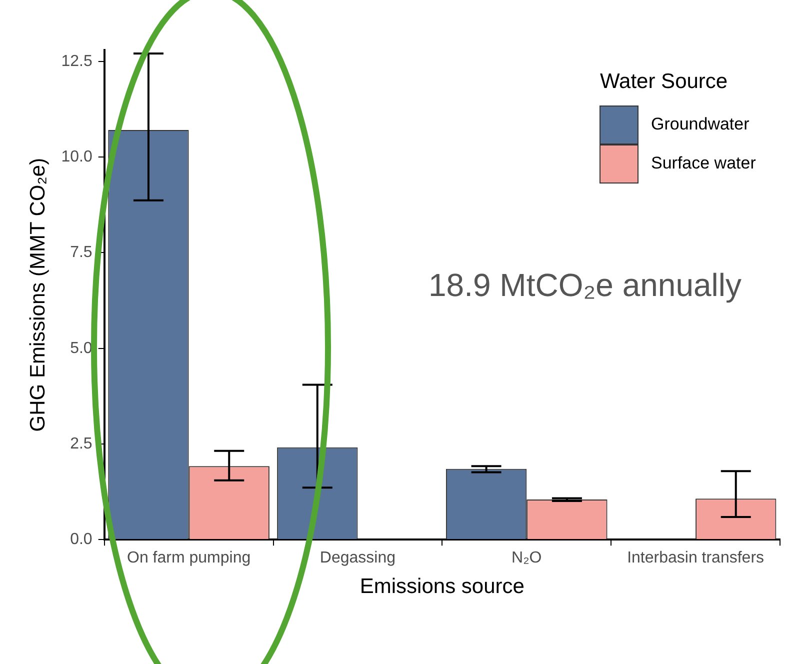  Describe the element at coordinates (76, 61) in the screenshot. I see `y-tick-label: 12.5` at that location.